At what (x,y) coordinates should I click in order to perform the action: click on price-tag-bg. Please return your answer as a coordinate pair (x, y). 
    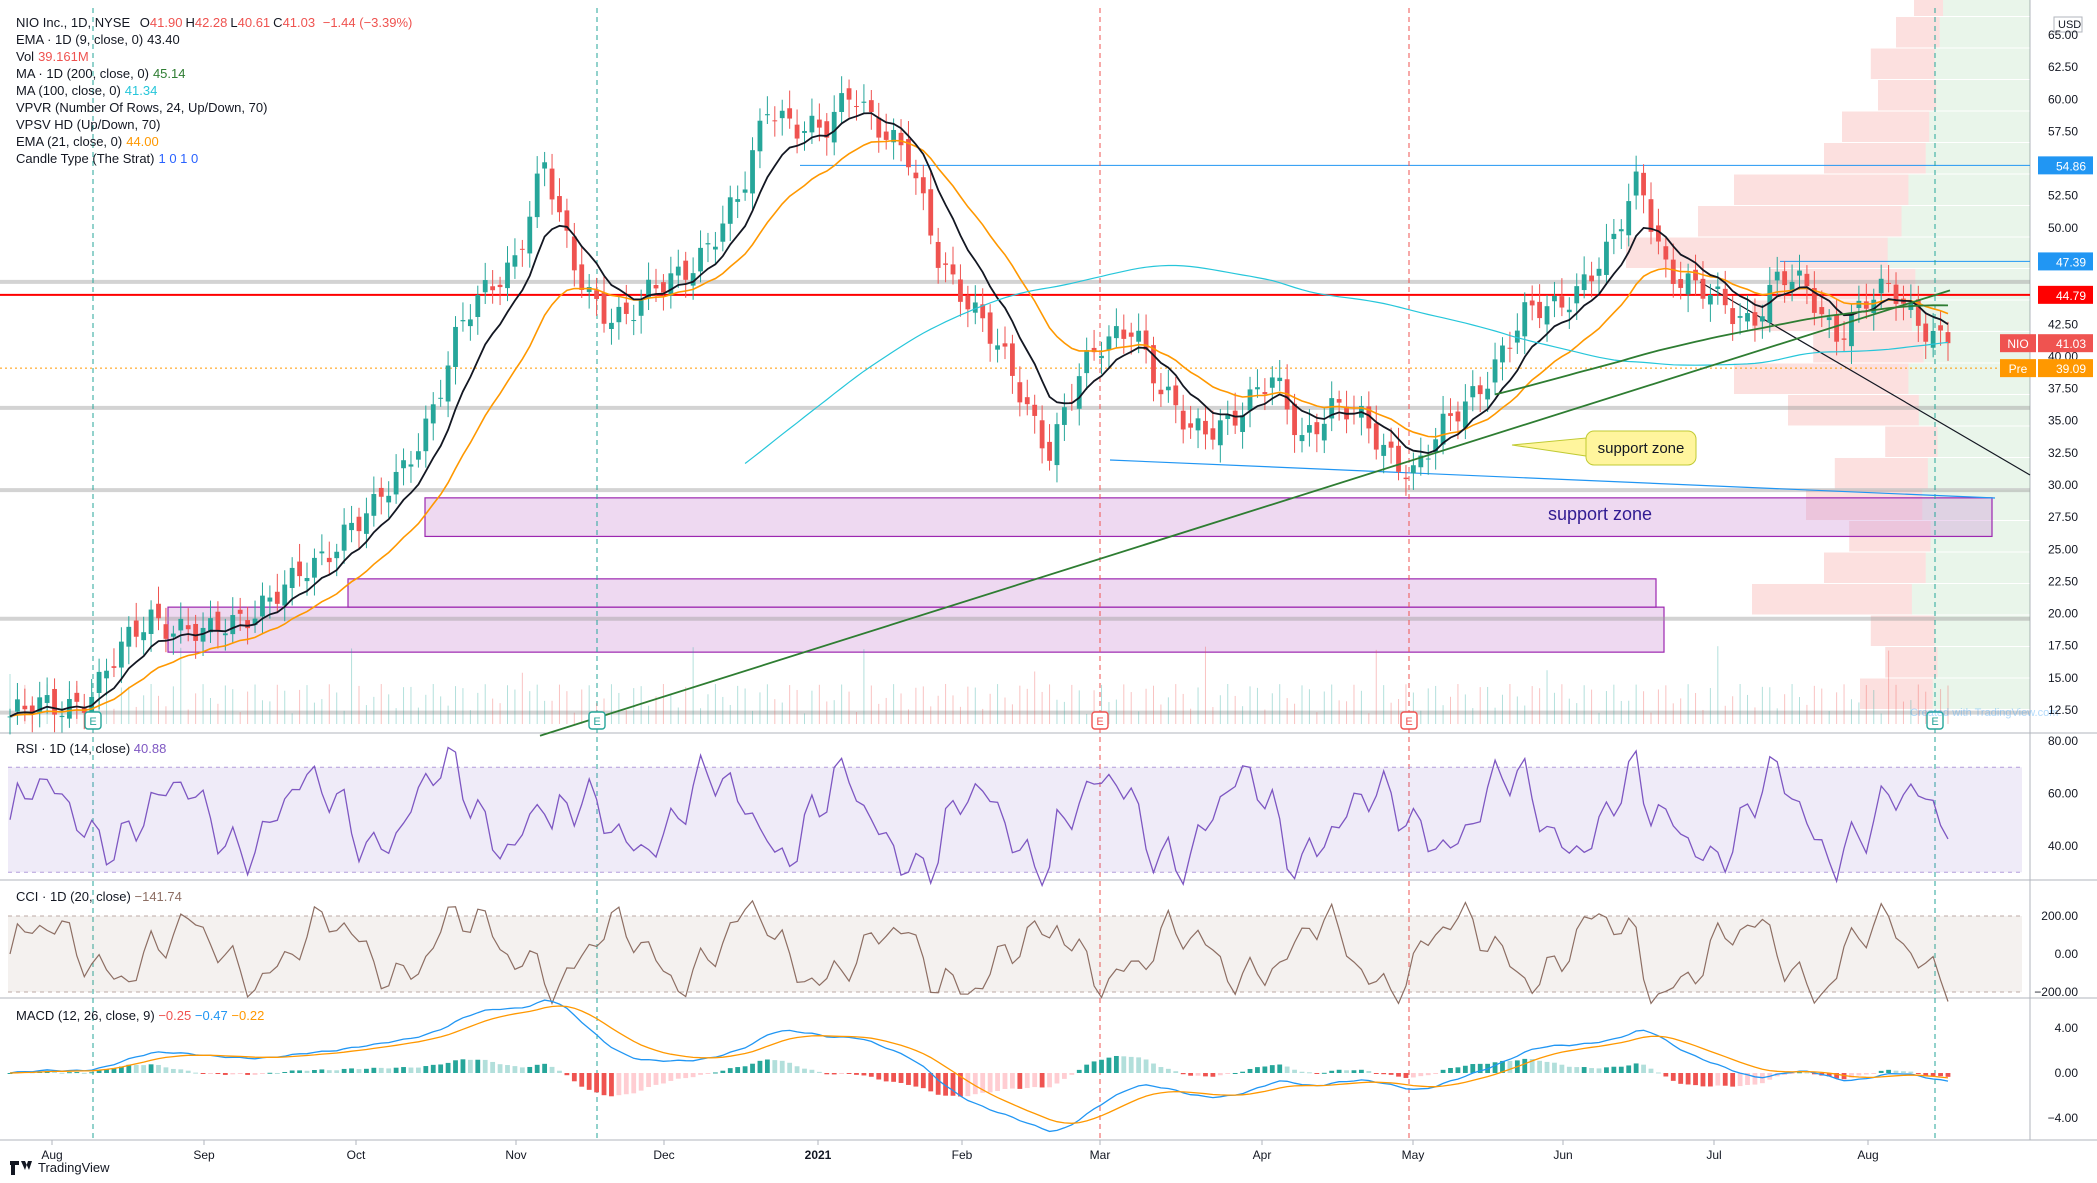
    Looking at the image, I should click on (2018, 368).